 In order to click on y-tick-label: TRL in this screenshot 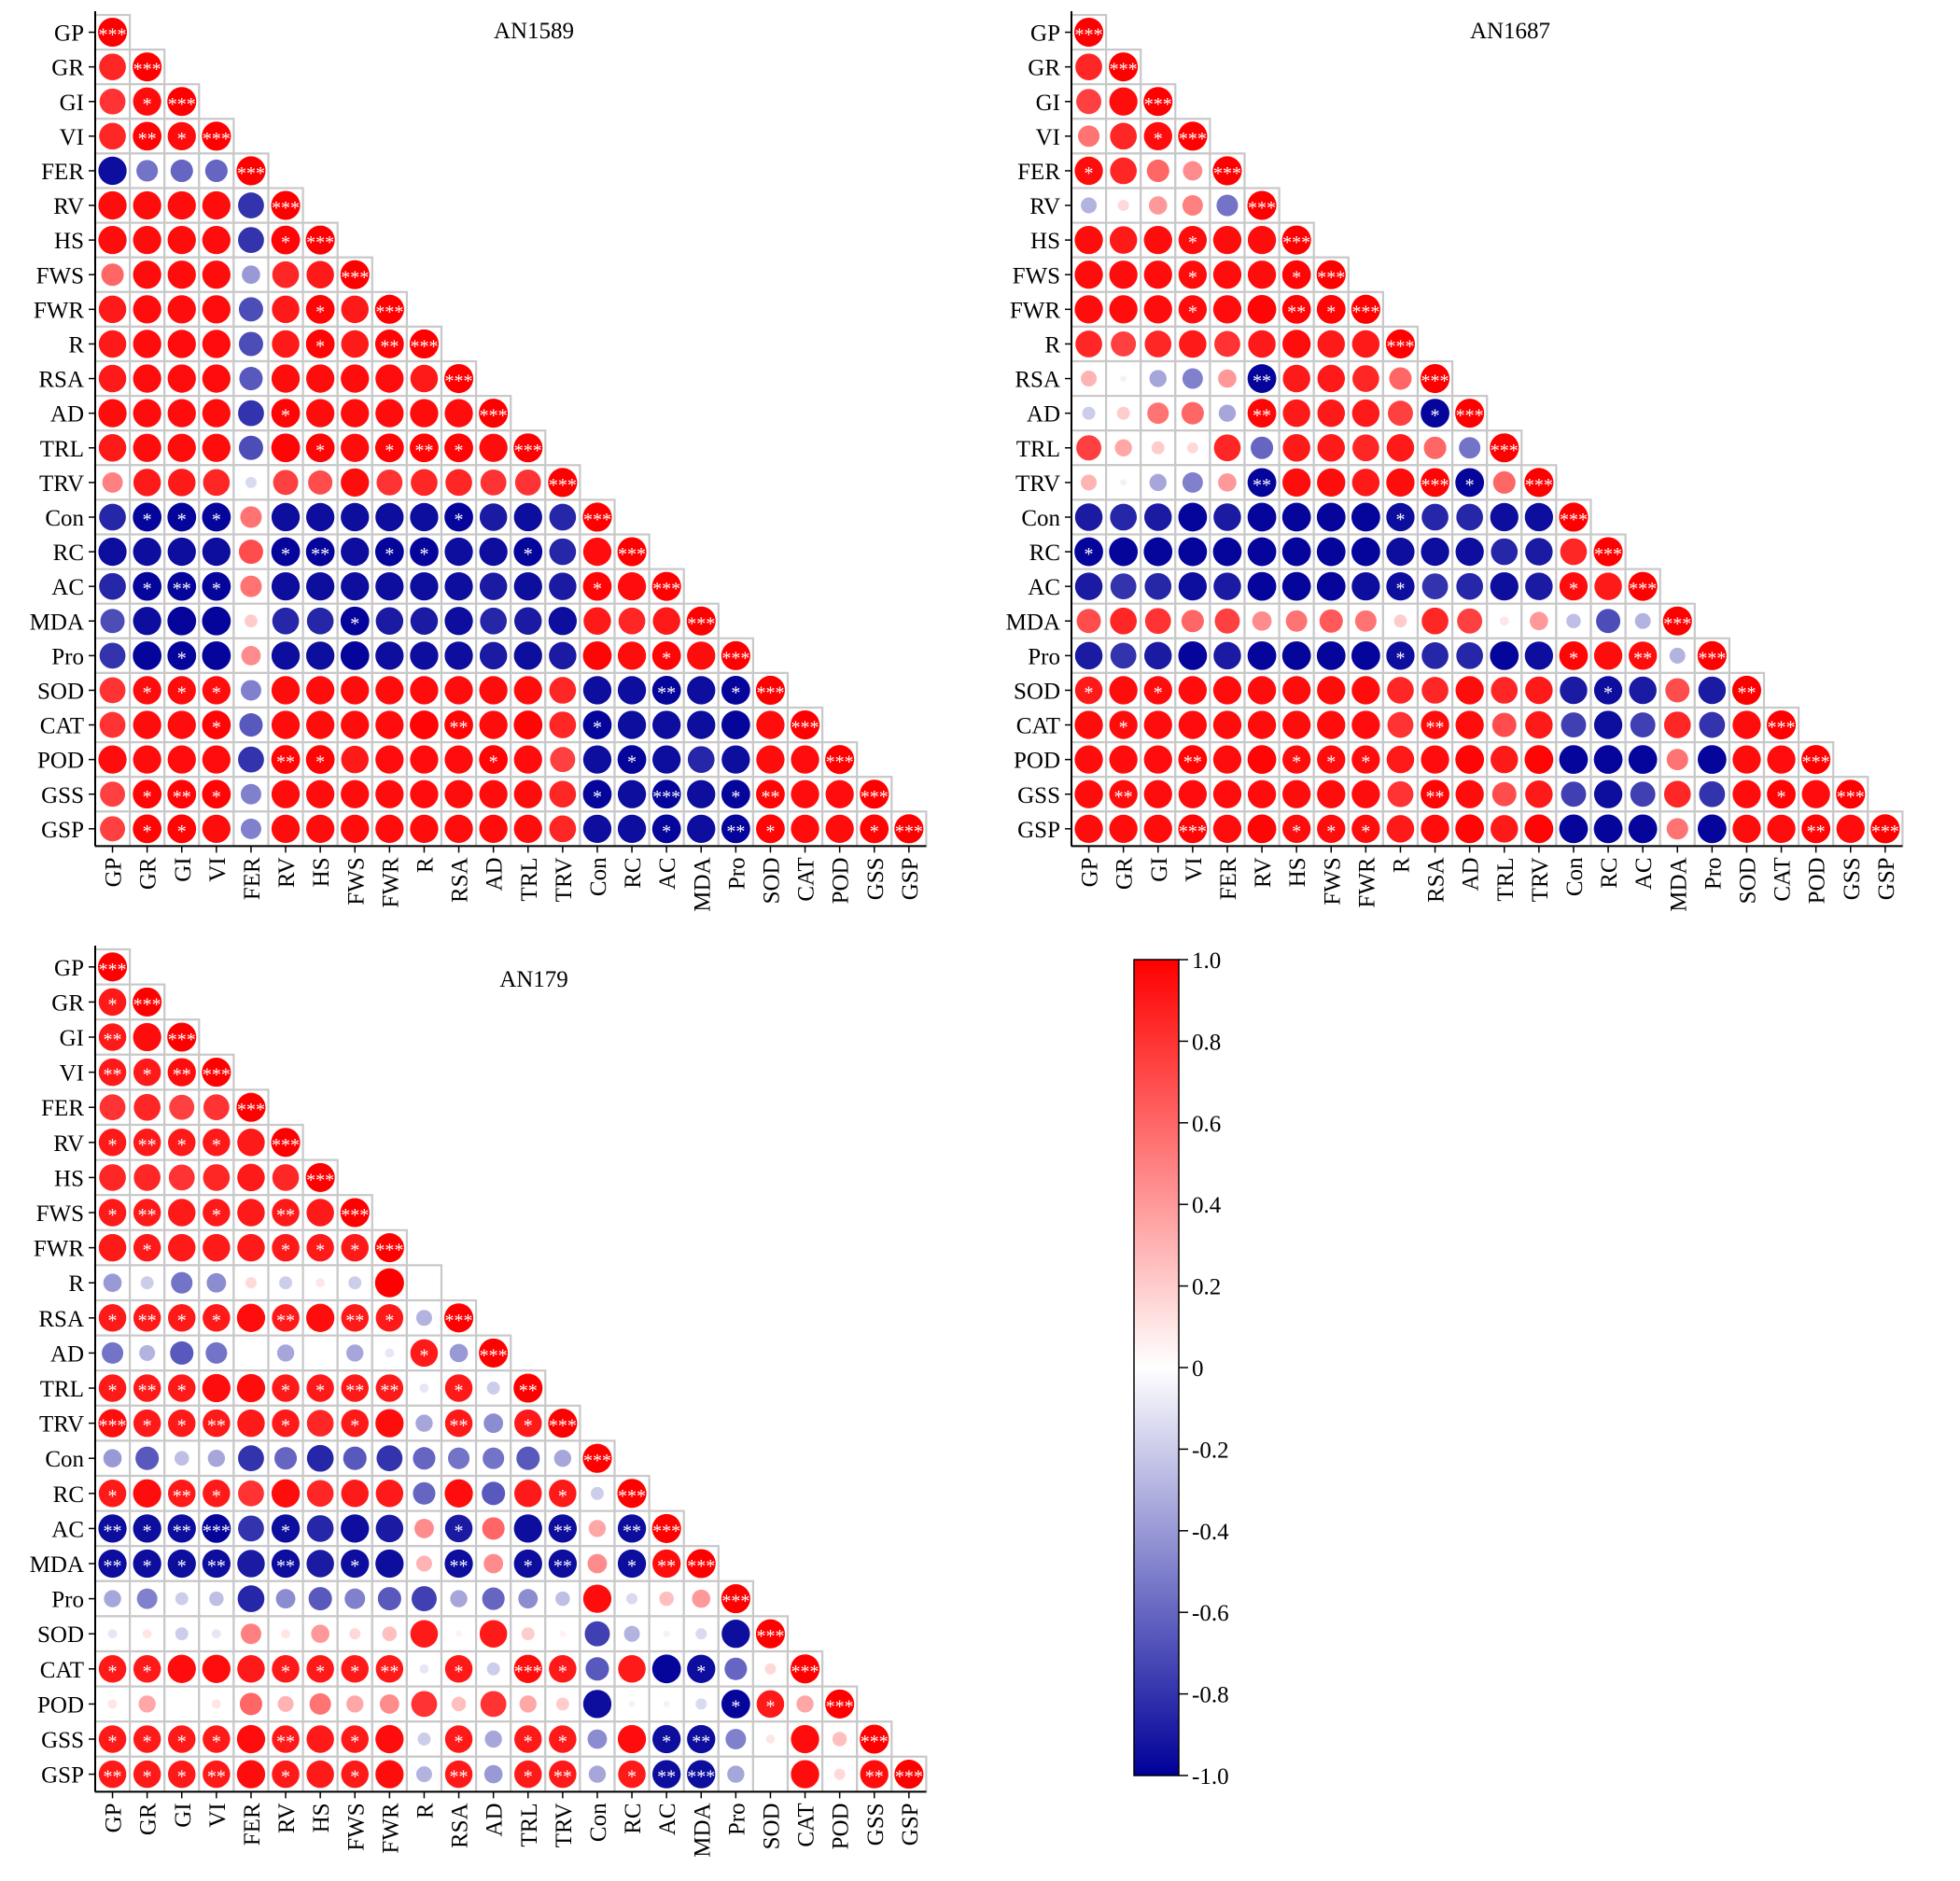, I will do `click(62, 449)`.